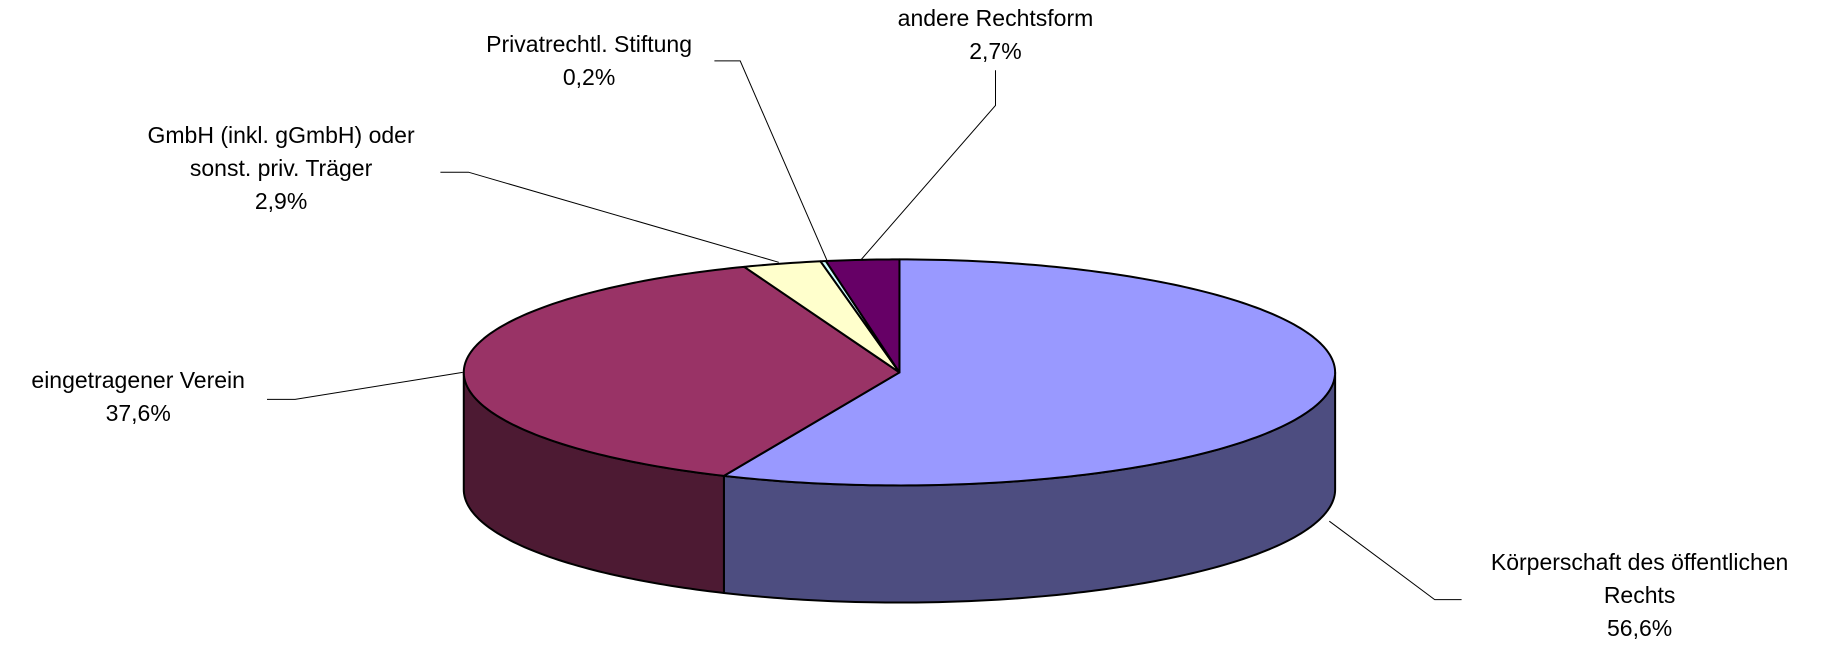  Describe the element at coordinates (138, 413) in the screenshot. I see `value-label: 37,6%` at that location.